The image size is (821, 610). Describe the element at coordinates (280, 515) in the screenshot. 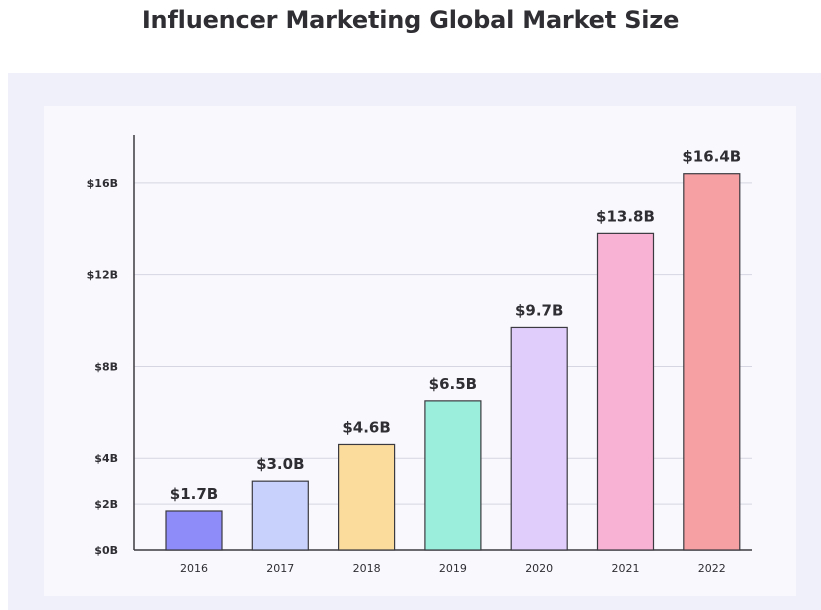

I see `bar-2017` at that location.